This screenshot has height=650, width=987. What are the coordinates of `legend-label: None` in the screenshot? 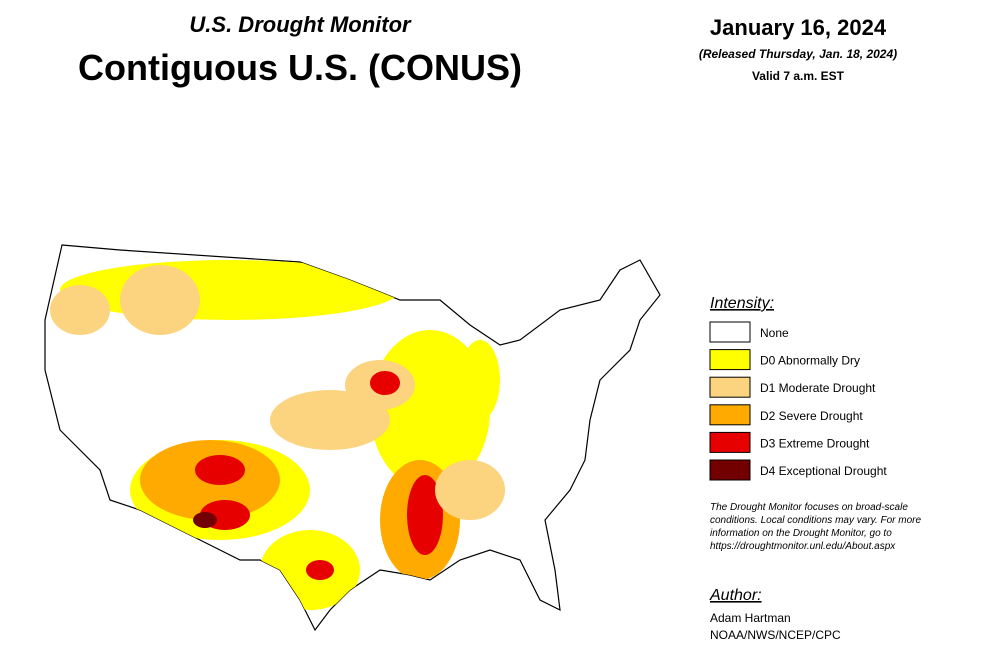 It's located at (774, 333).